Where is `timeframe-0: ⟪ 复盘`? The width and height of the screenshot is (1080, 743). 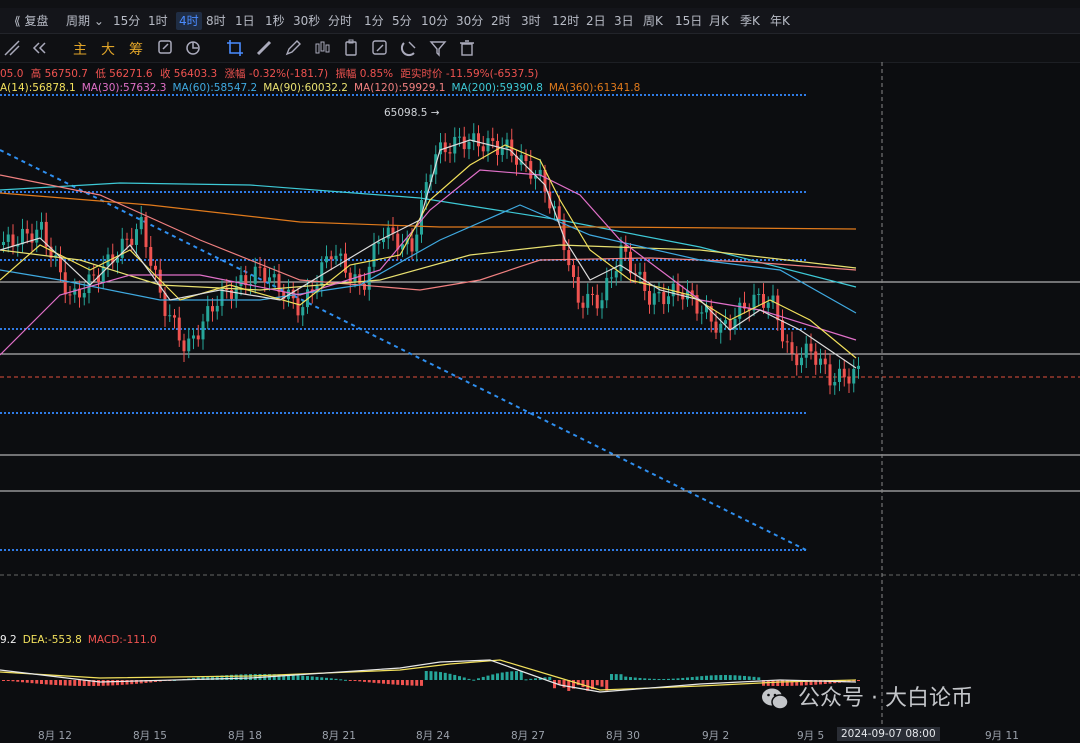 timeframe-0: ⟪ 复盘 is located at coordinates (31, 21).